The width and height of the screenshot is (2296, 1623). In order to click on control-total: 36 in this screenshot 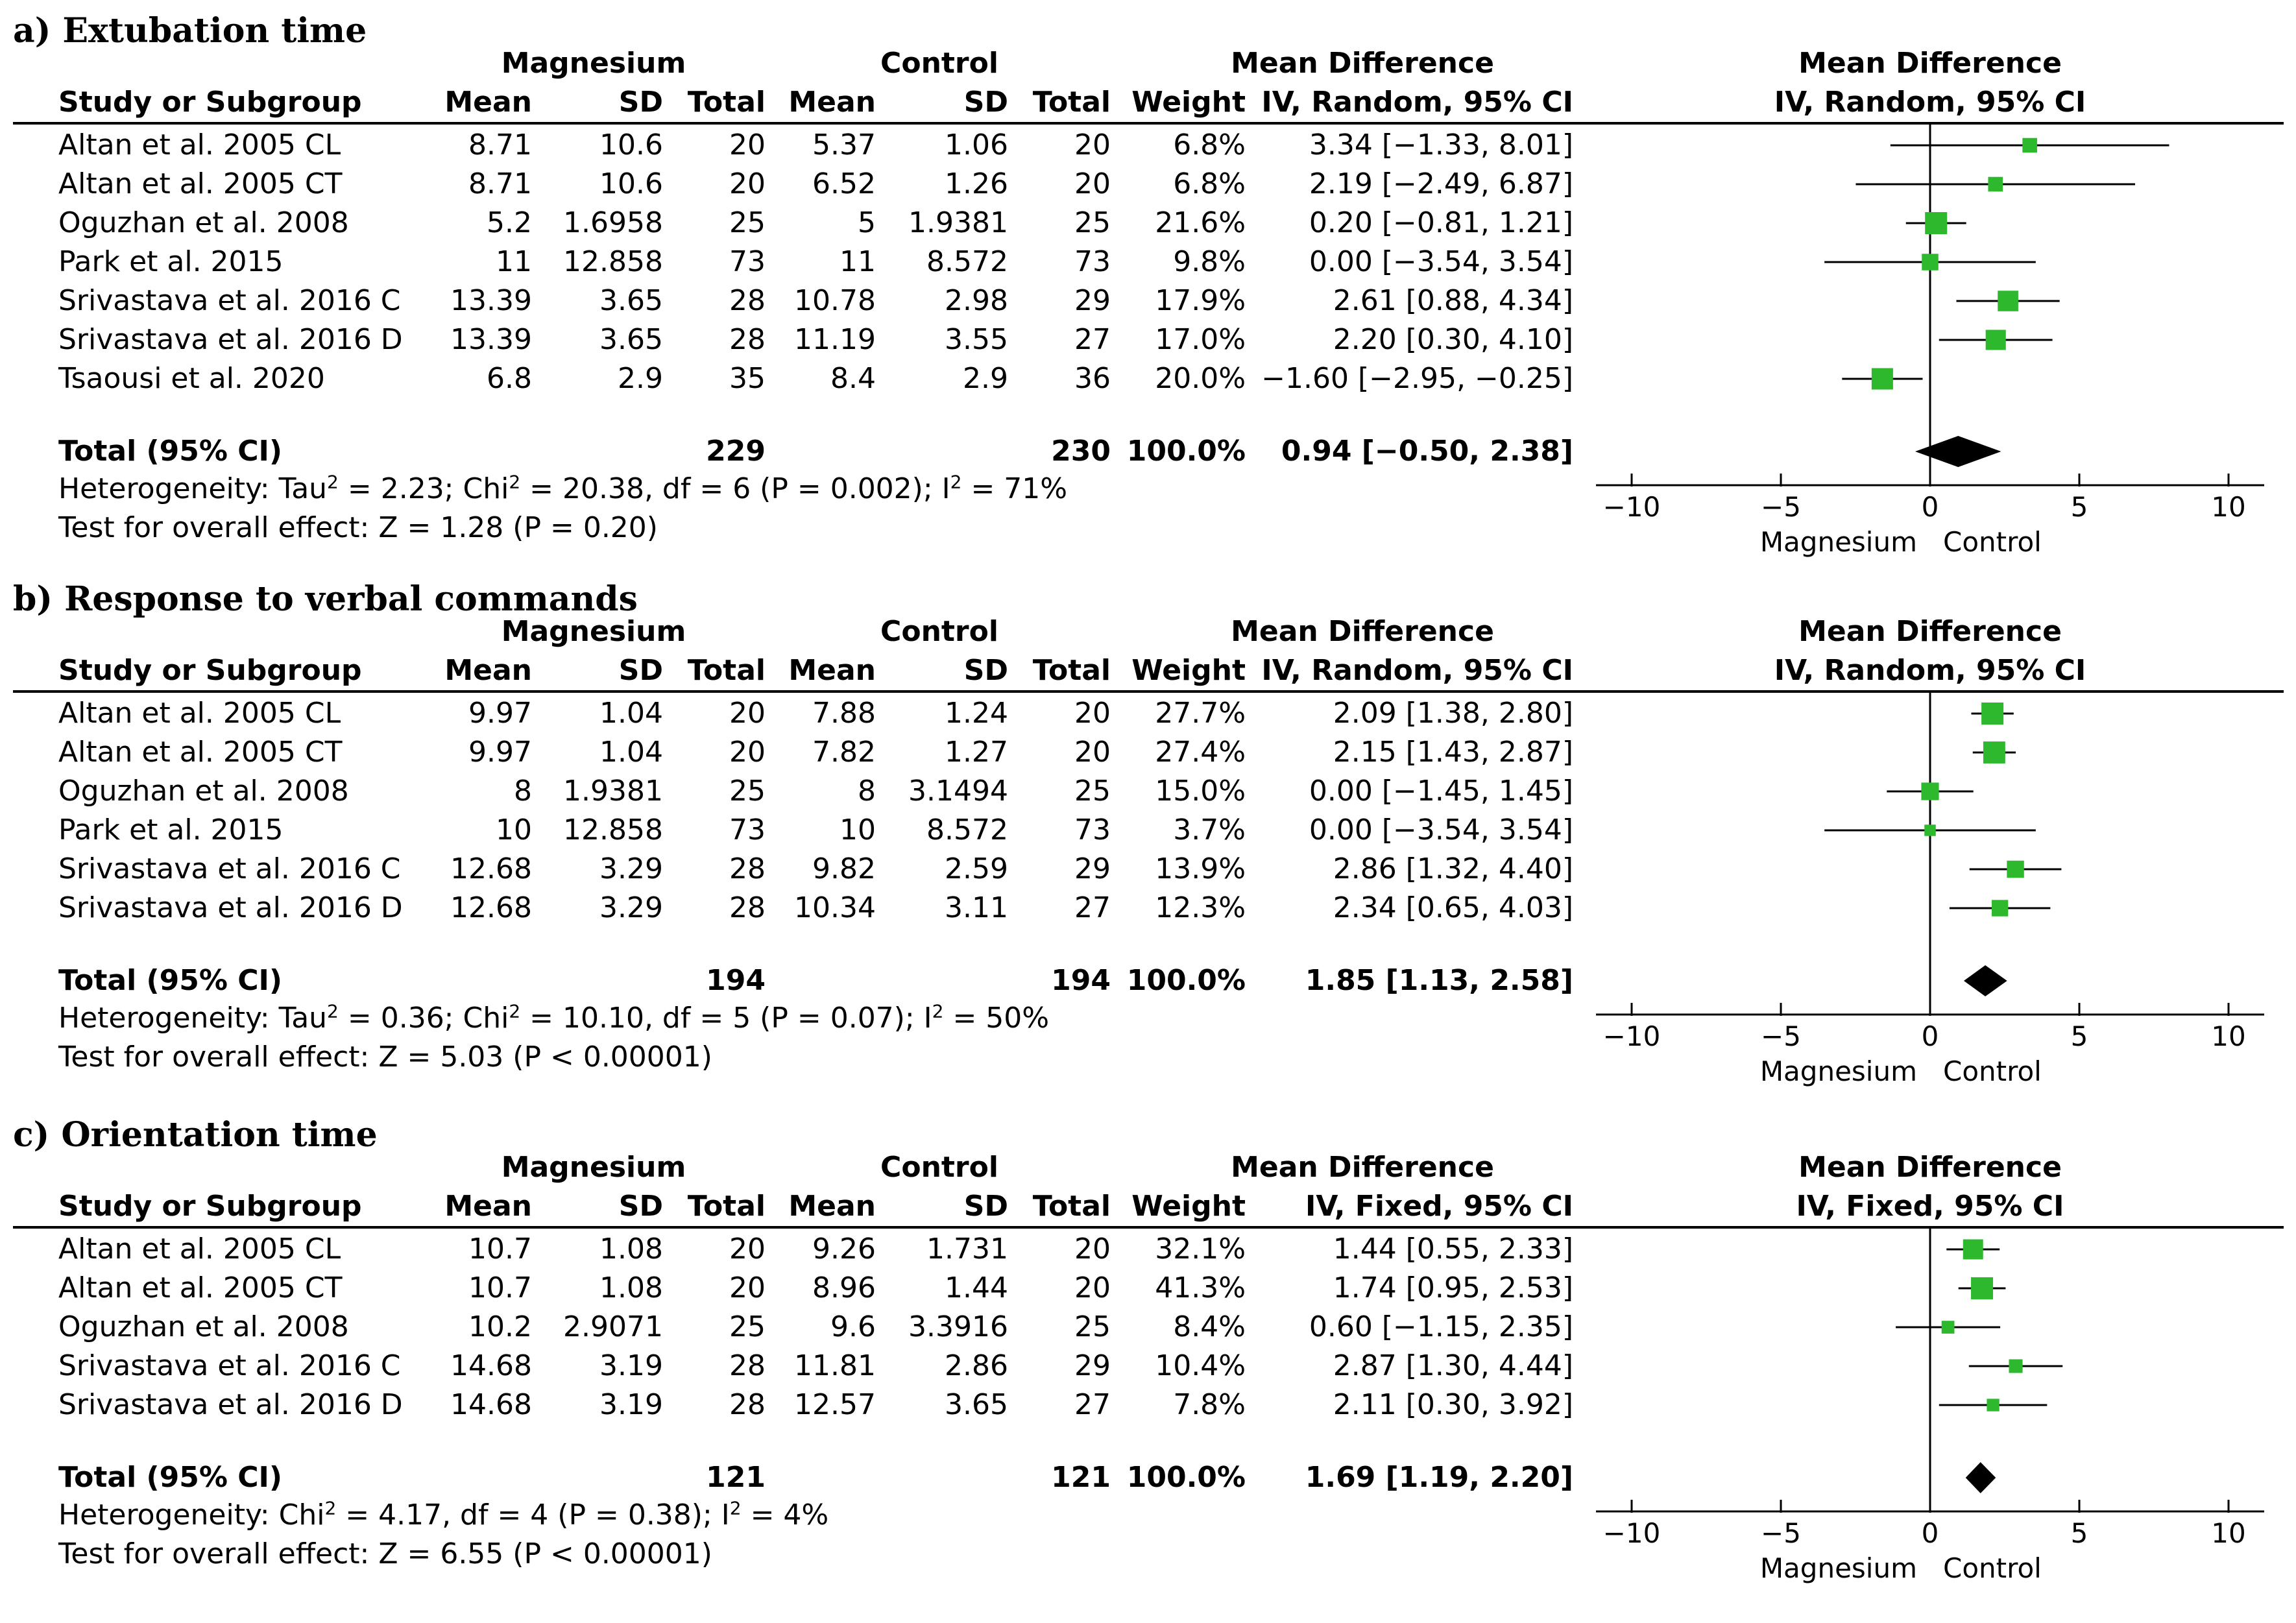, I will do `click(1092, 378)`.